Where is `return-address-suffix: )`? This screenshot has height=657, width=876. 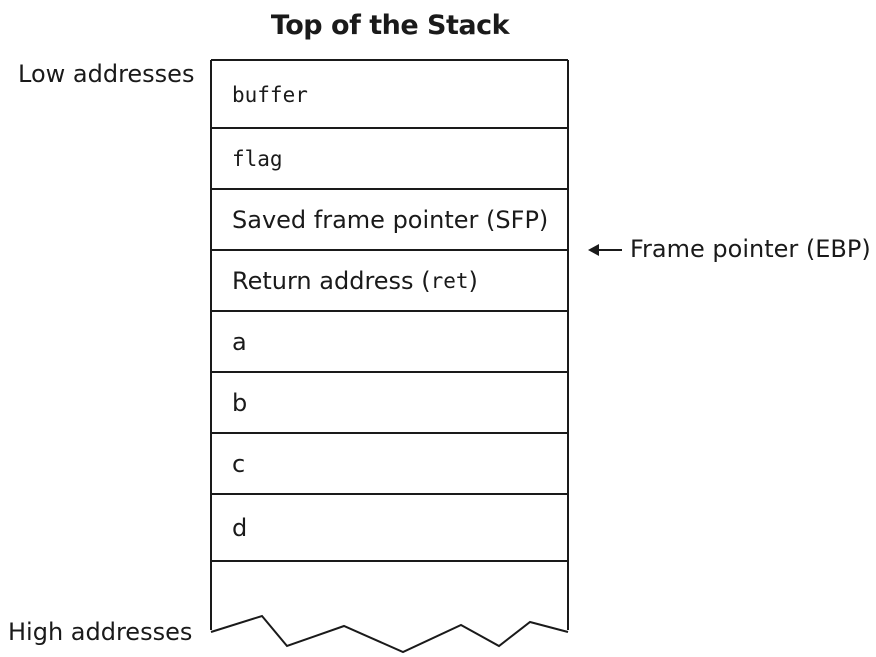 return-address-suffix: ) is located at coordinates (473, 281).